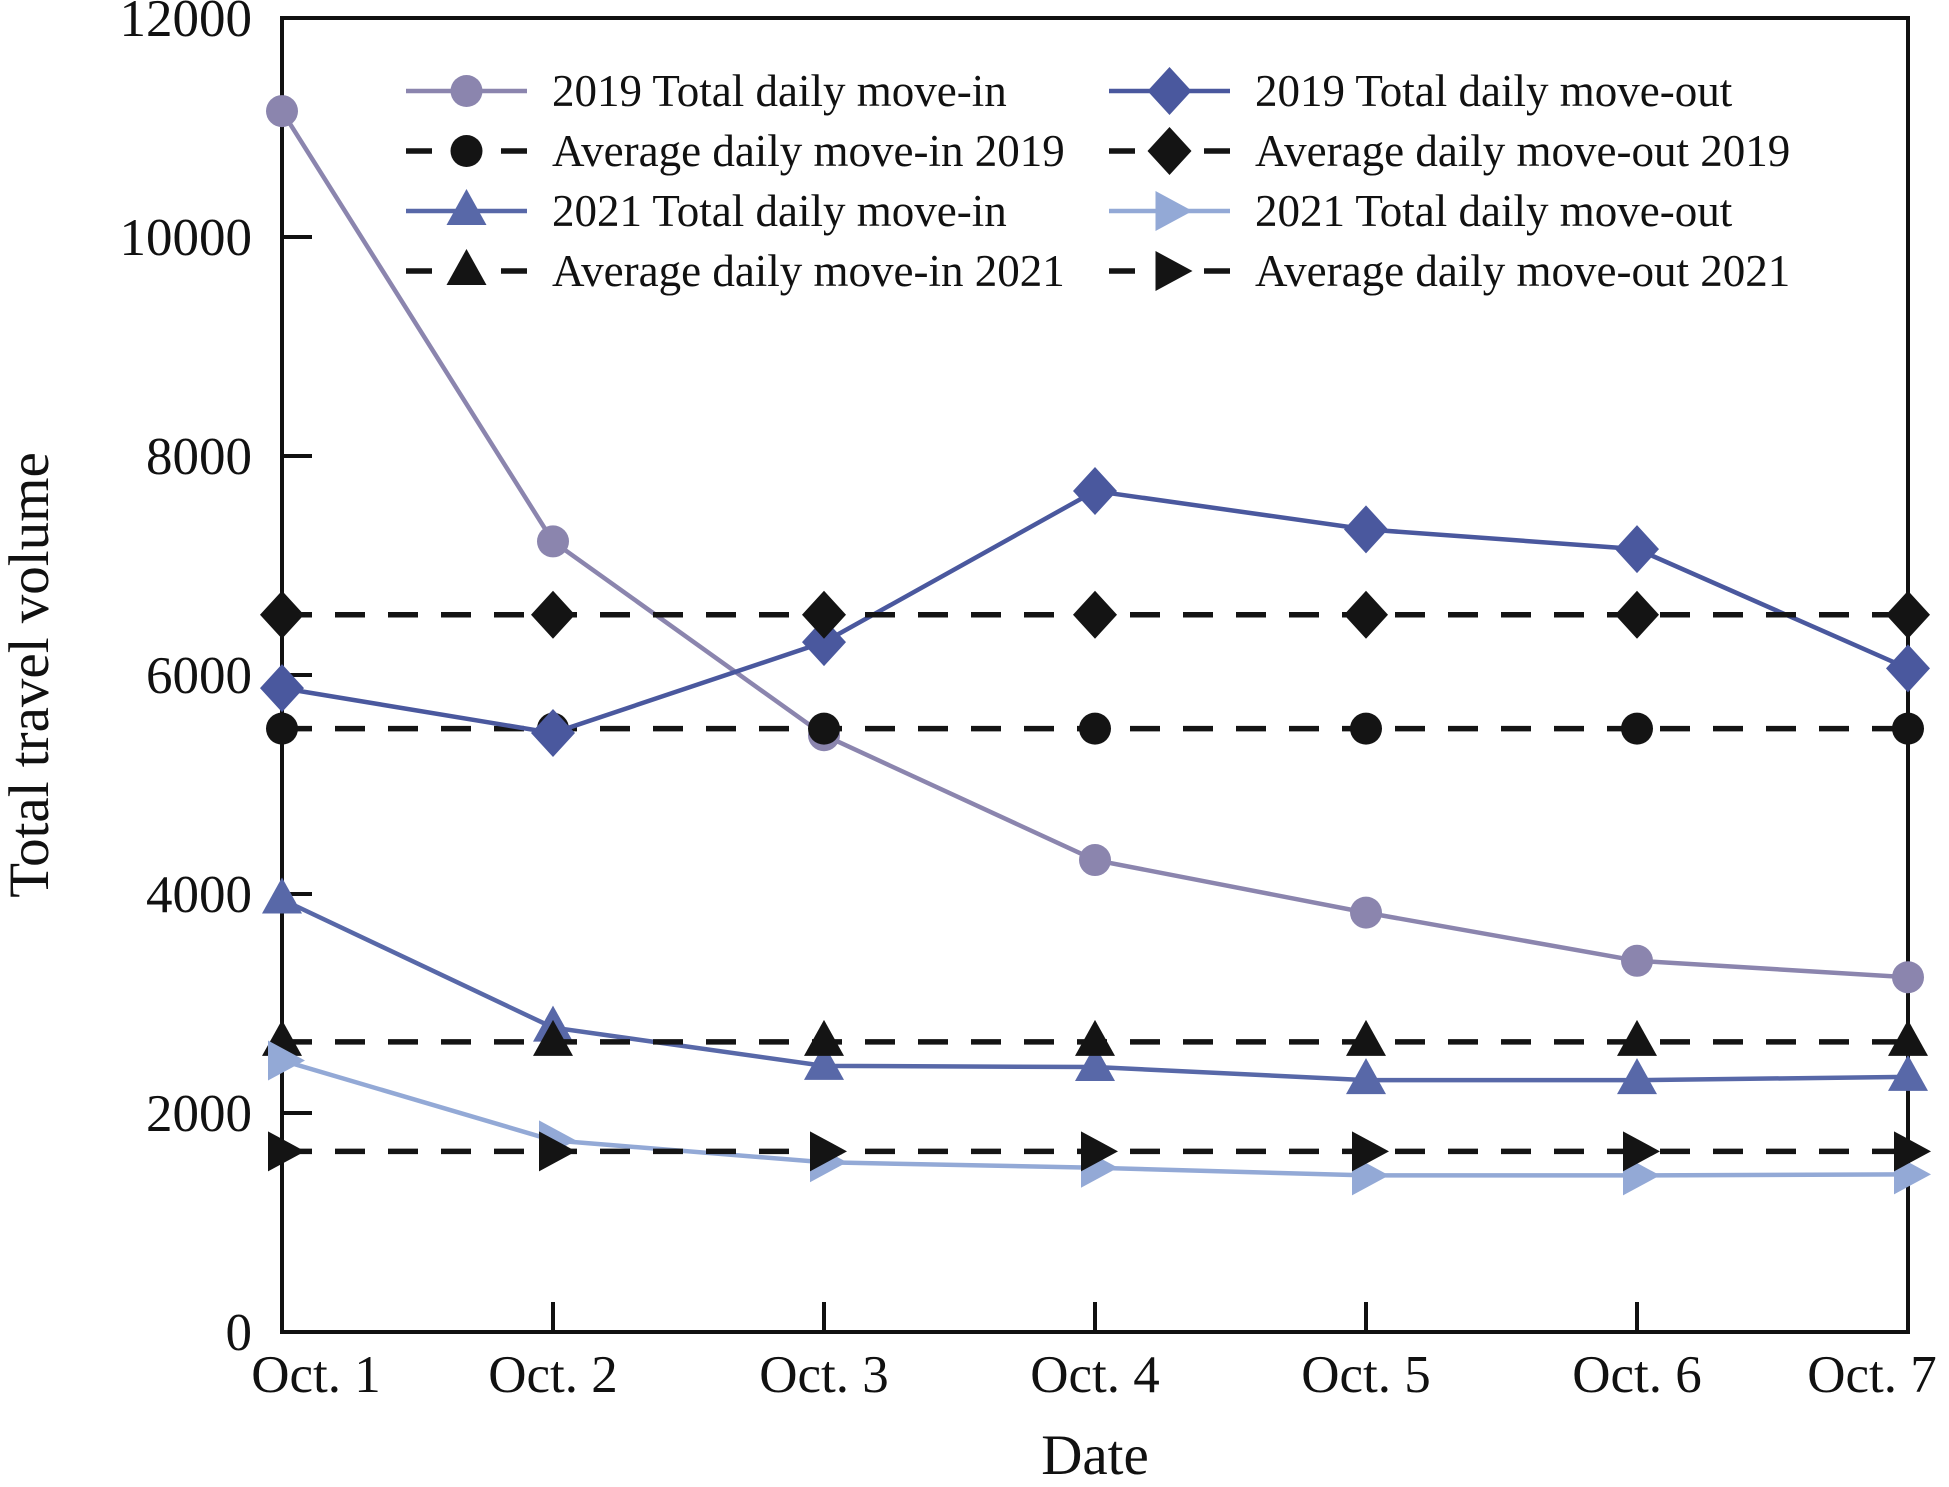  I want to click on legend-entry-2021-total-daily-move-in: 2021 Total daily move-in, so click(706, 211).